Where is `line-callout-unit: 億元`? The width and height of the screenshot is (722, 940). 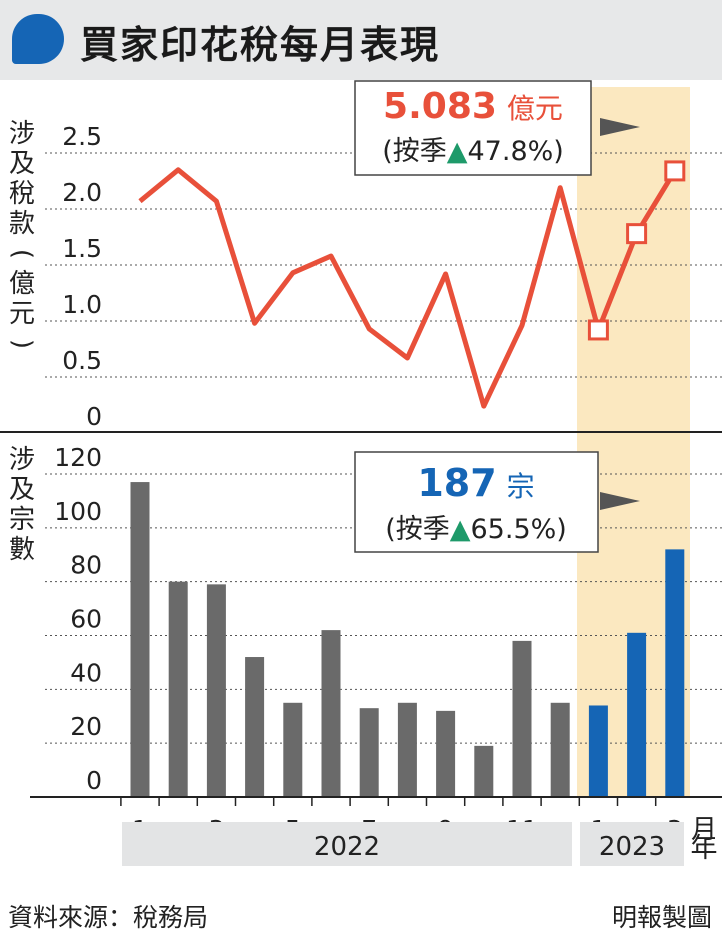
line-callout-unit: 億元 is located at coordinates (535, 108).